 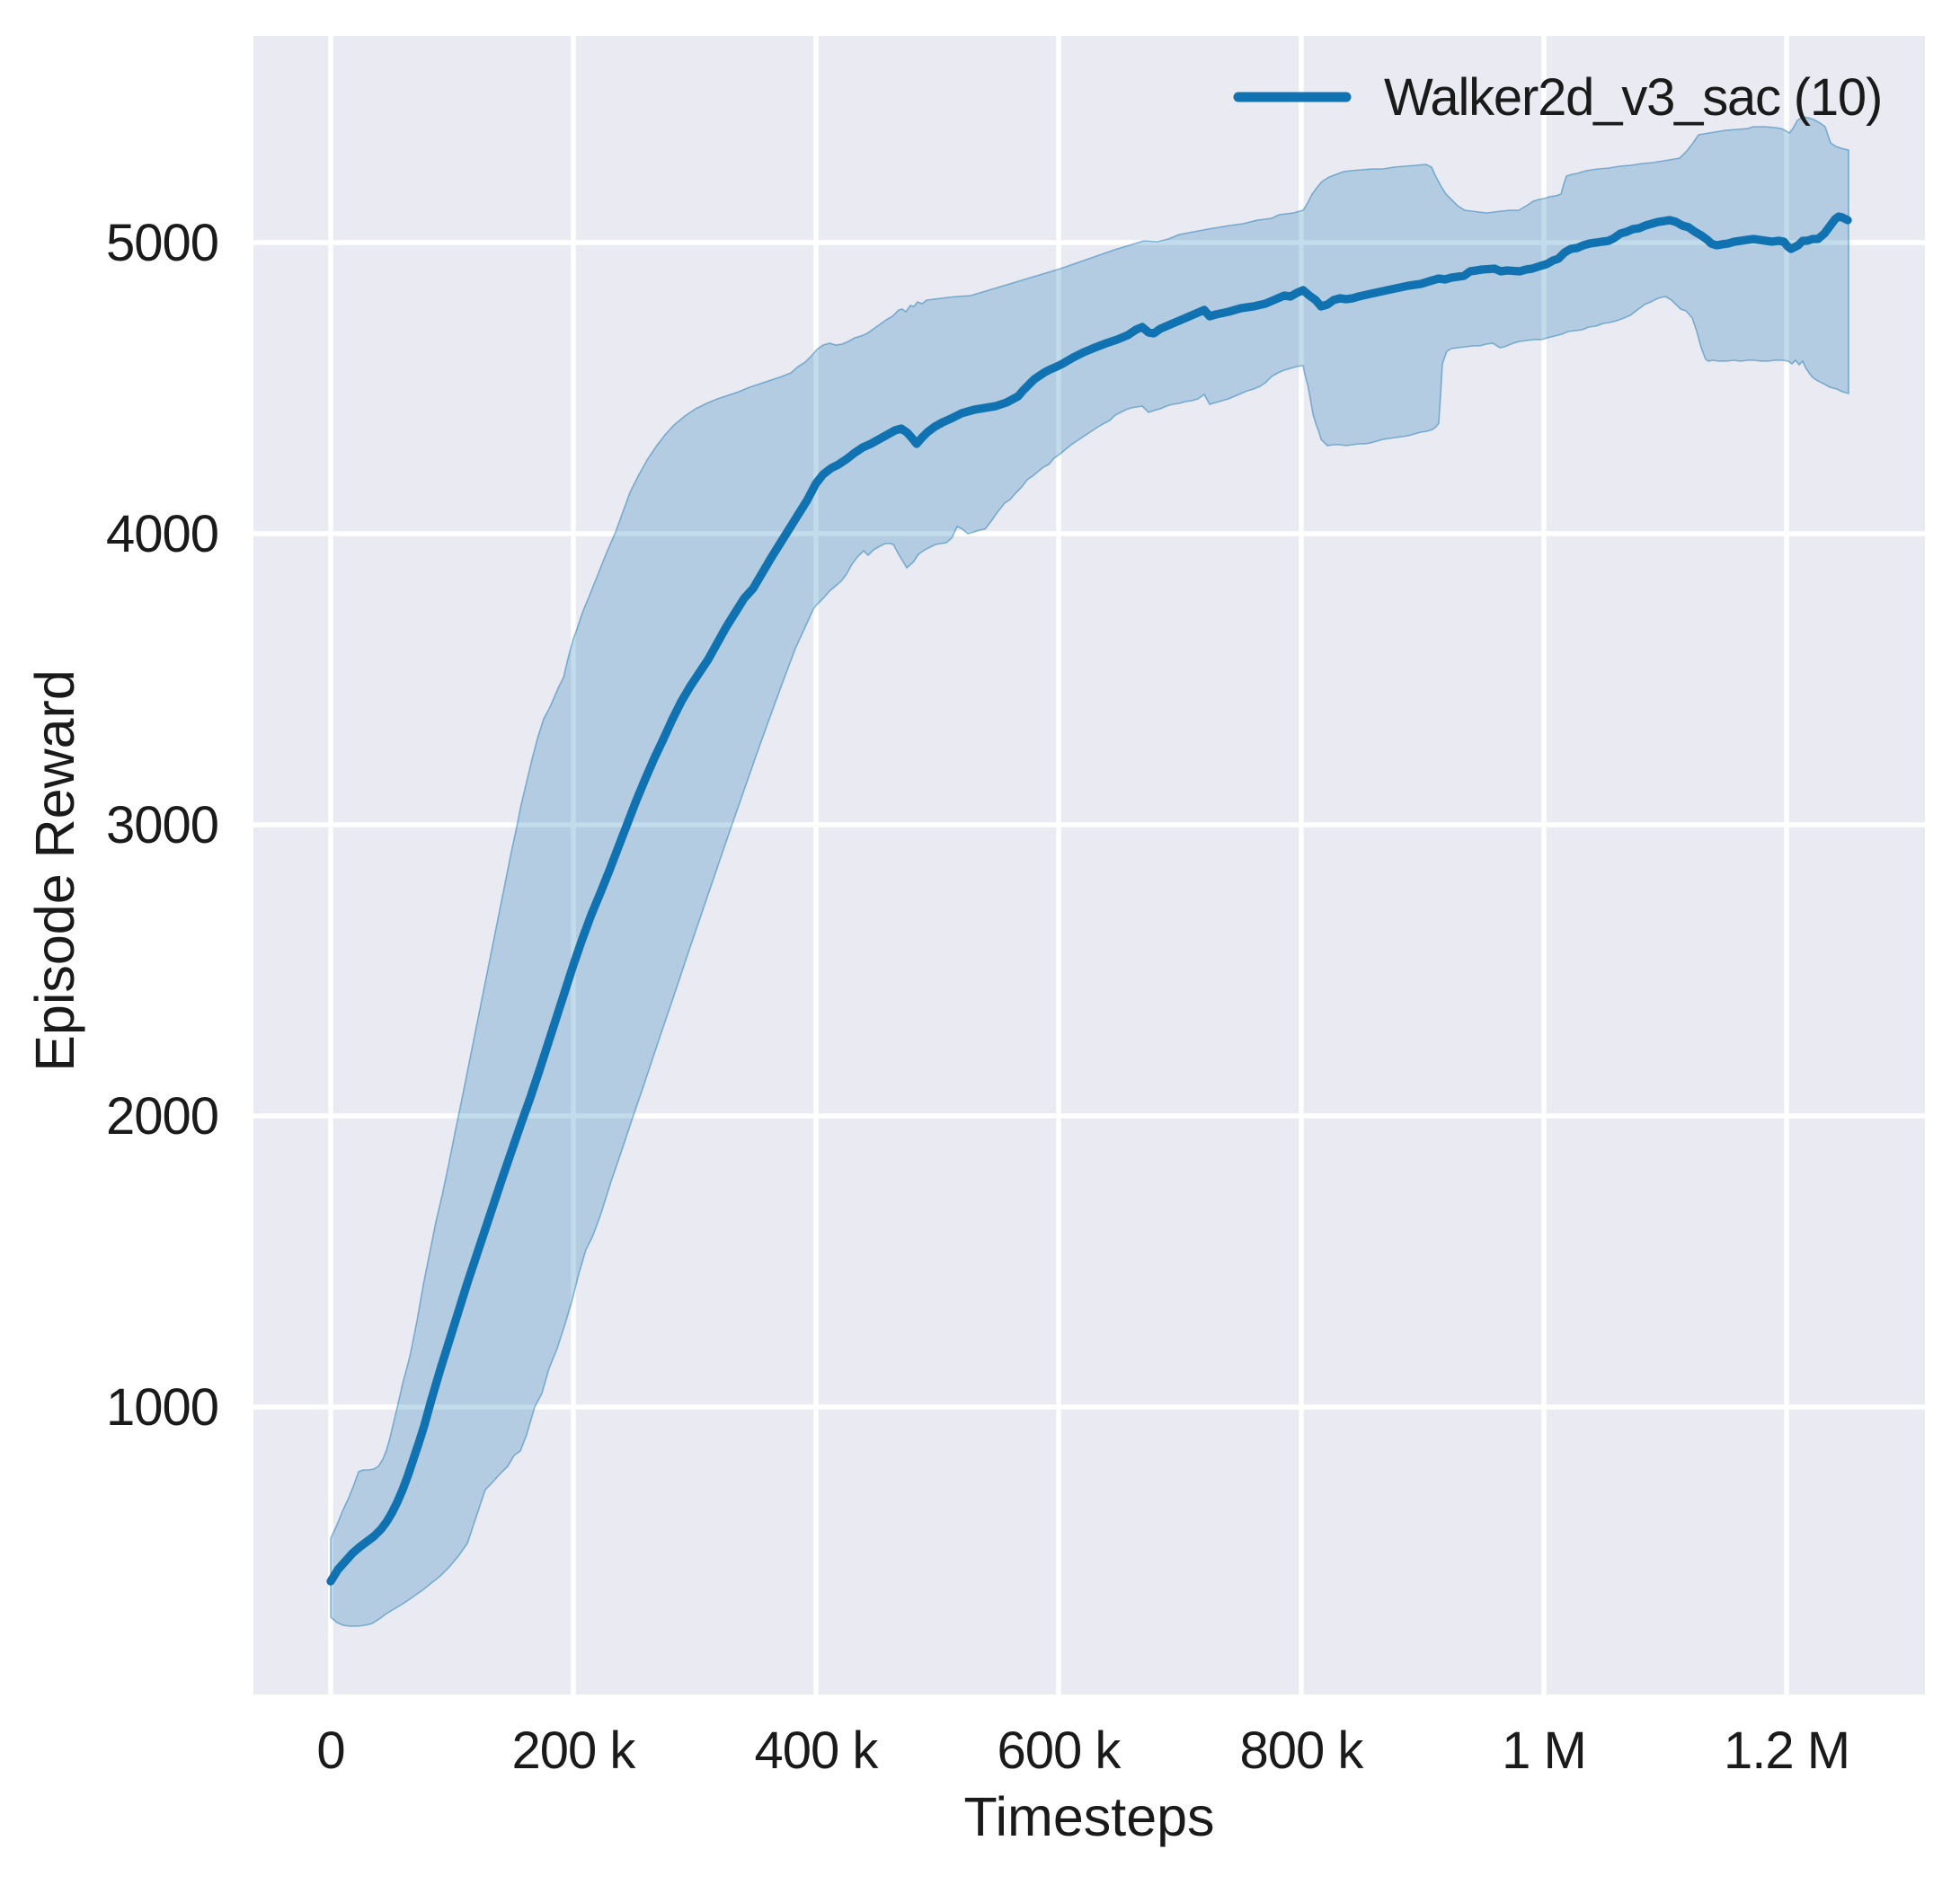 What do you see at coordinates (575, 1750) in the screenshot?
I see `svg-text: 200 k` at bounding box center [575, 1750].